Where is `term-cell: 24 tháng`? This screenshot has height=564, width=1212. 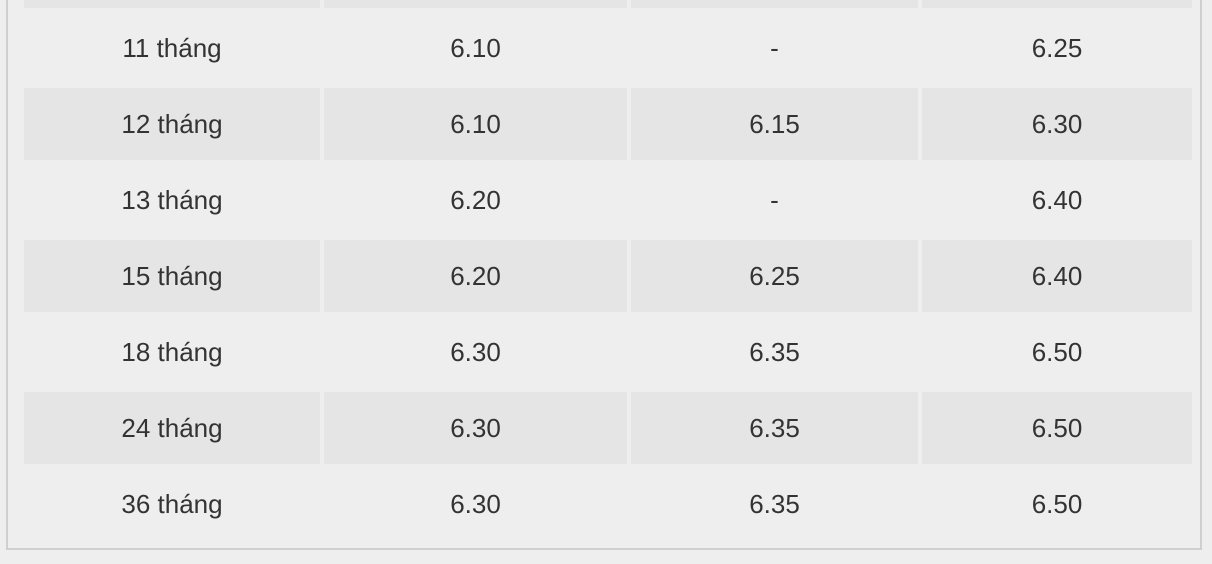 term-cell: 24 tháng is located at coordinates (172, 428).